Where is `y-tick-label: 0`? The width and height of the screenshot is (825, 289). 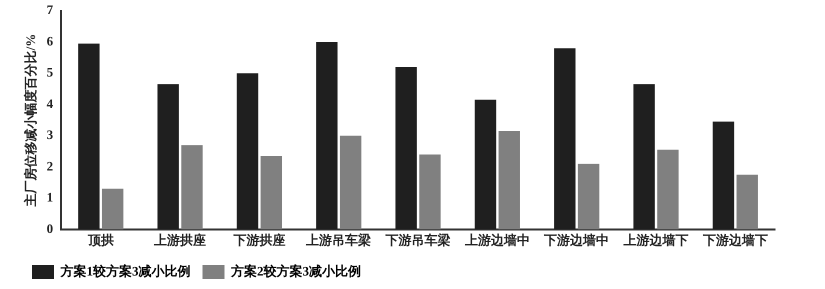 y-tick-label: 0 is located at coordinates (50, 228).